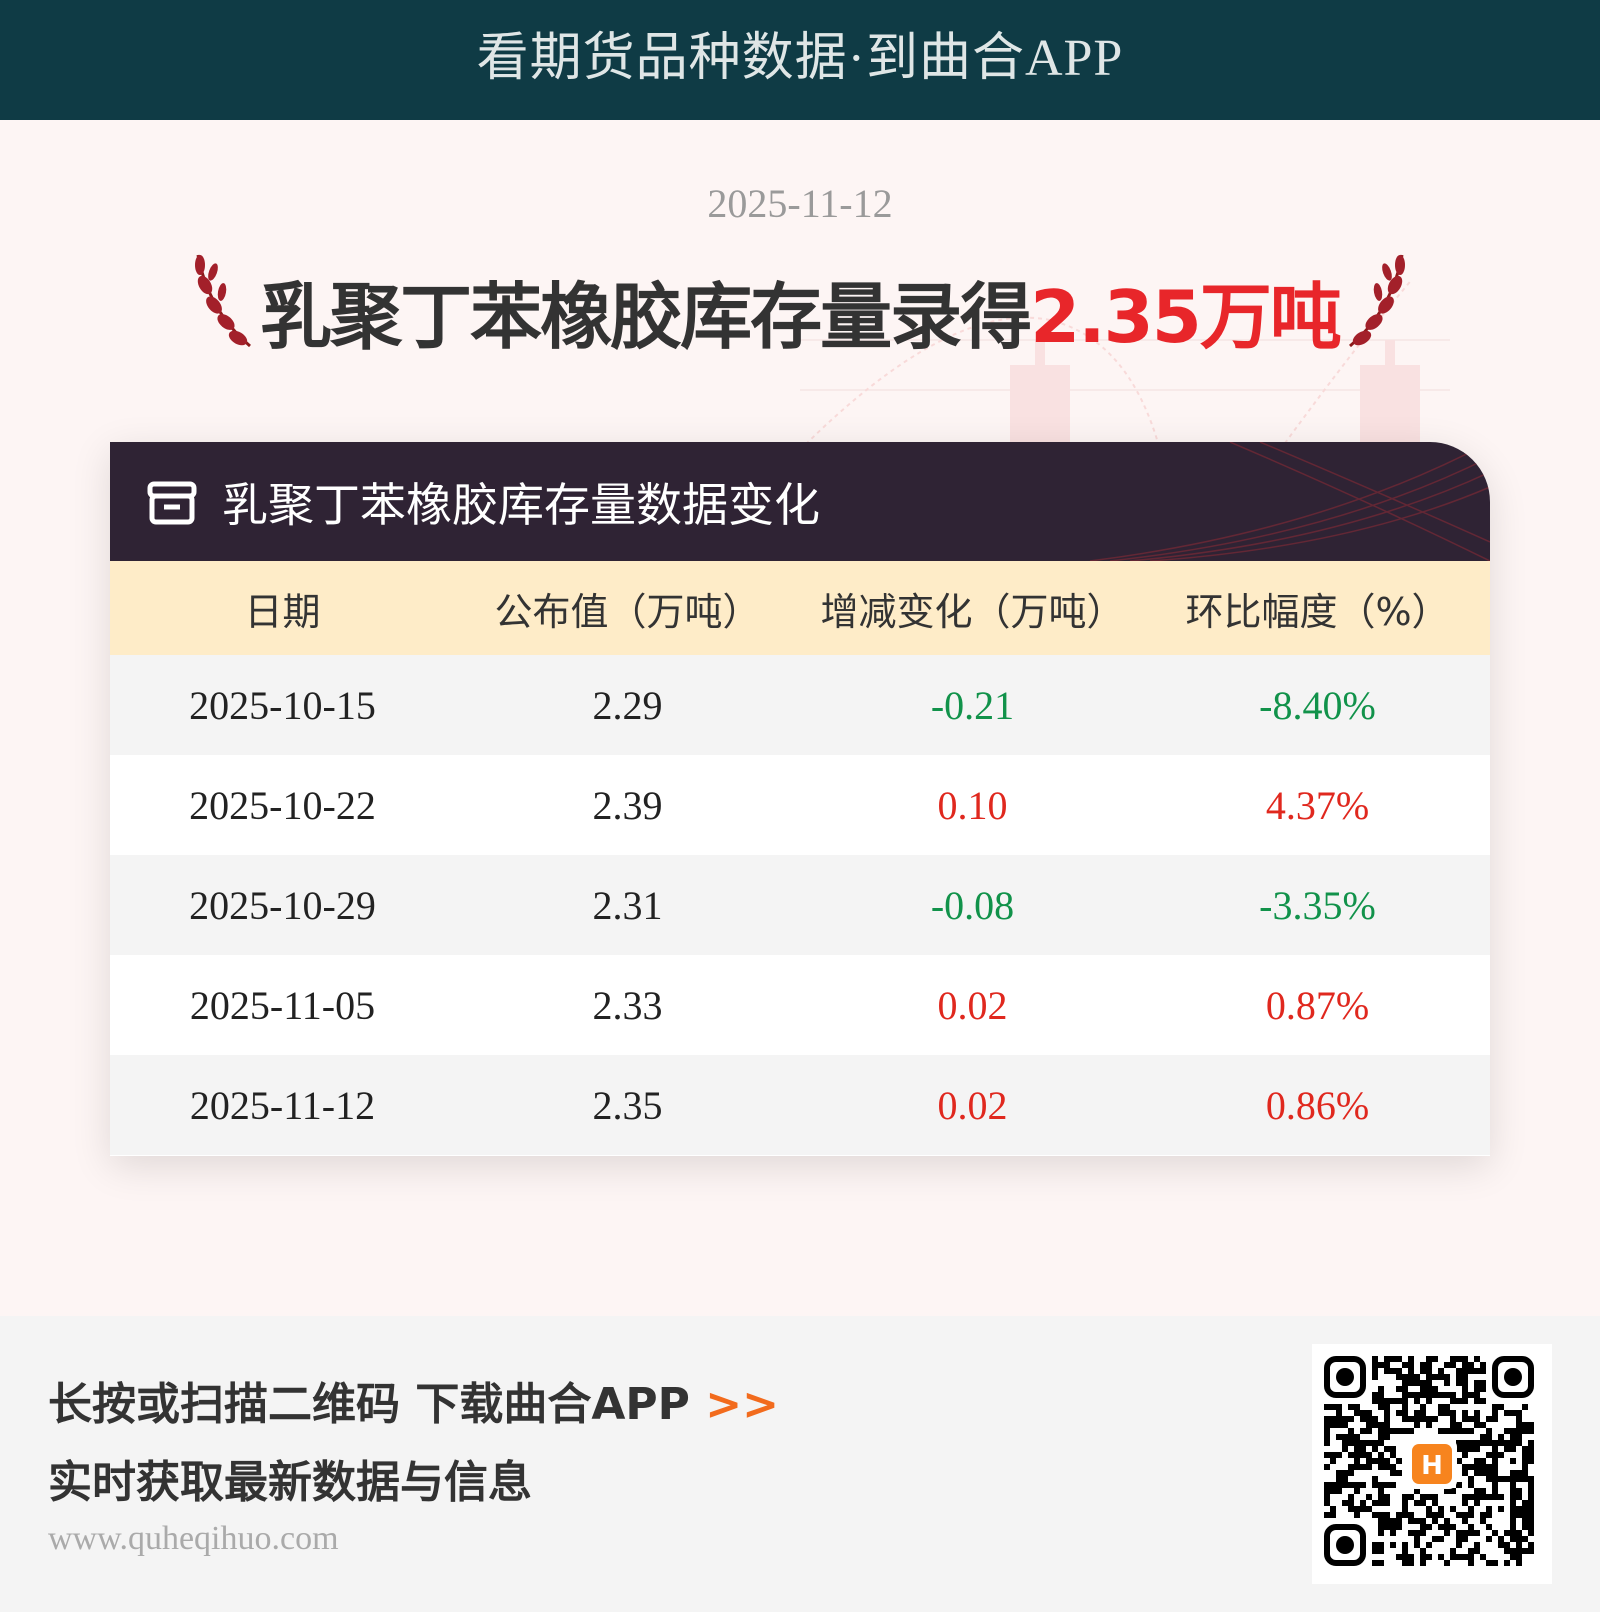 The width and height of the screenshot is (1600, 1612). Describe the element at coordinates (1289, 501) in the screenshot. I see `decorative-lines` at that location.